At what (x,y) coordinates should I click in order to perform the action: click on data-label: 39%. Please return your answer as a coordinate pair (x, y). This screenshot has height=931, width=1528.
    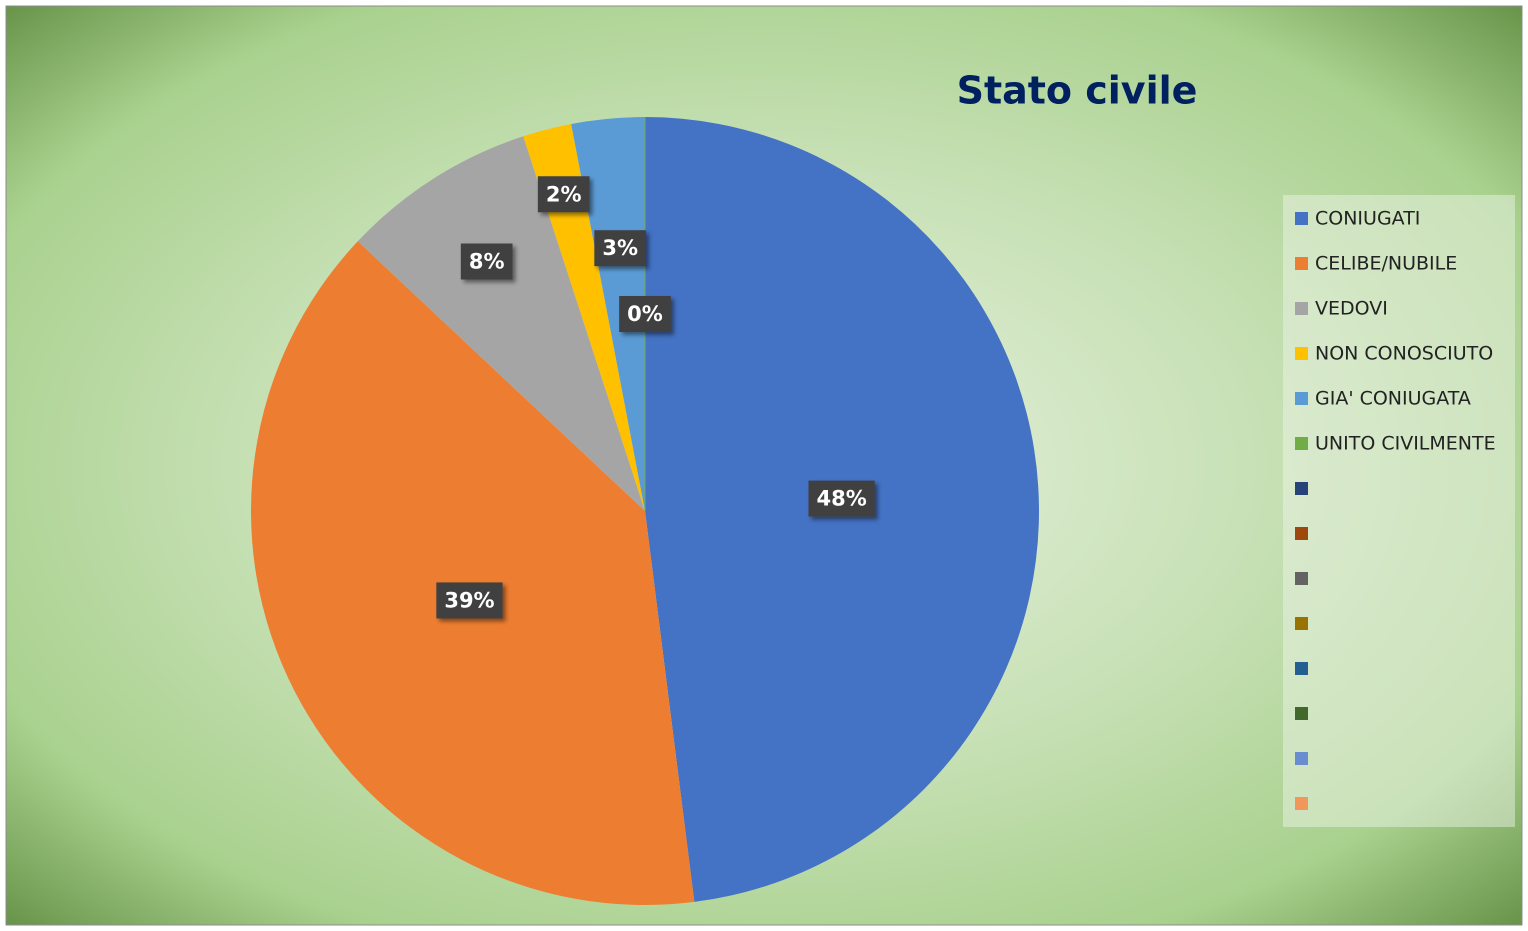
    Looking at the image, I should click on (469, 600).